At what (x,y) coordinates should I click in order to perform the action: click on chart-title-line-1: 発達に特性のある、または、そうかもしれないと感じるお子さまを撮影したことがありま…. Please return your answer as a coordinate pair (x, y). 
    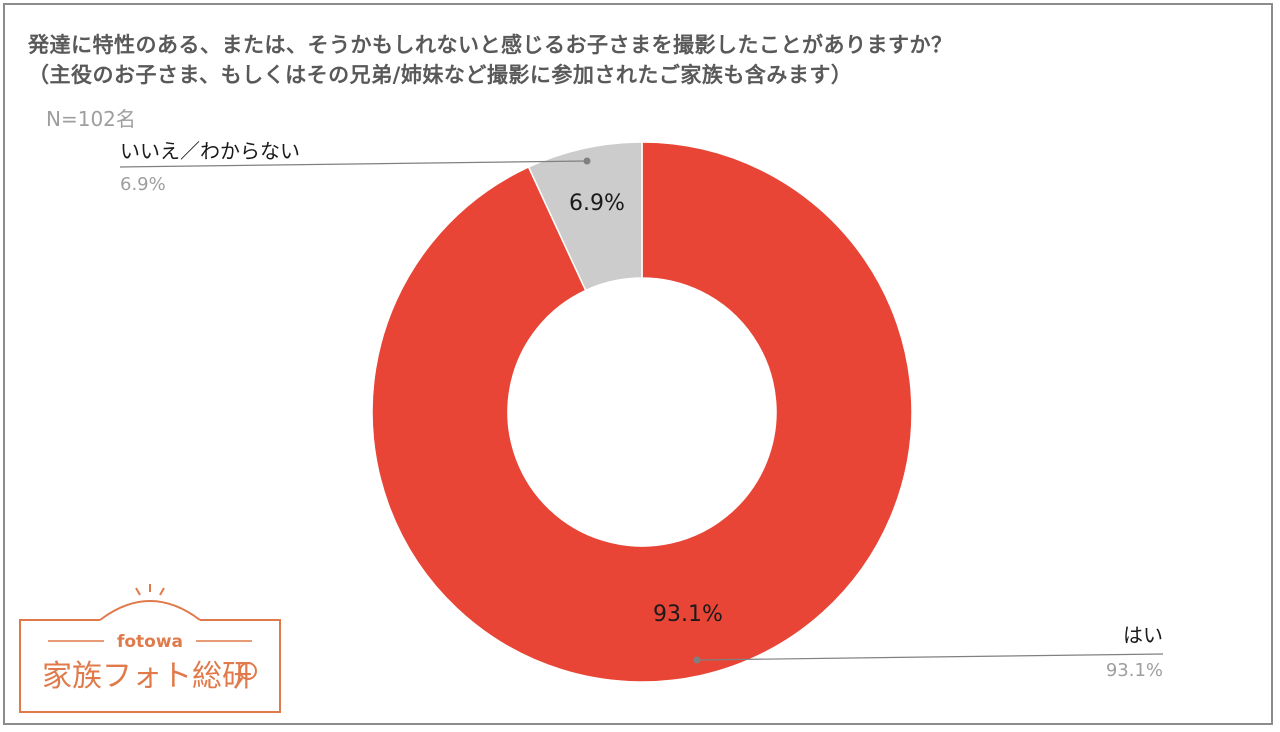
    Looking at the image, I should click on (490, 45).